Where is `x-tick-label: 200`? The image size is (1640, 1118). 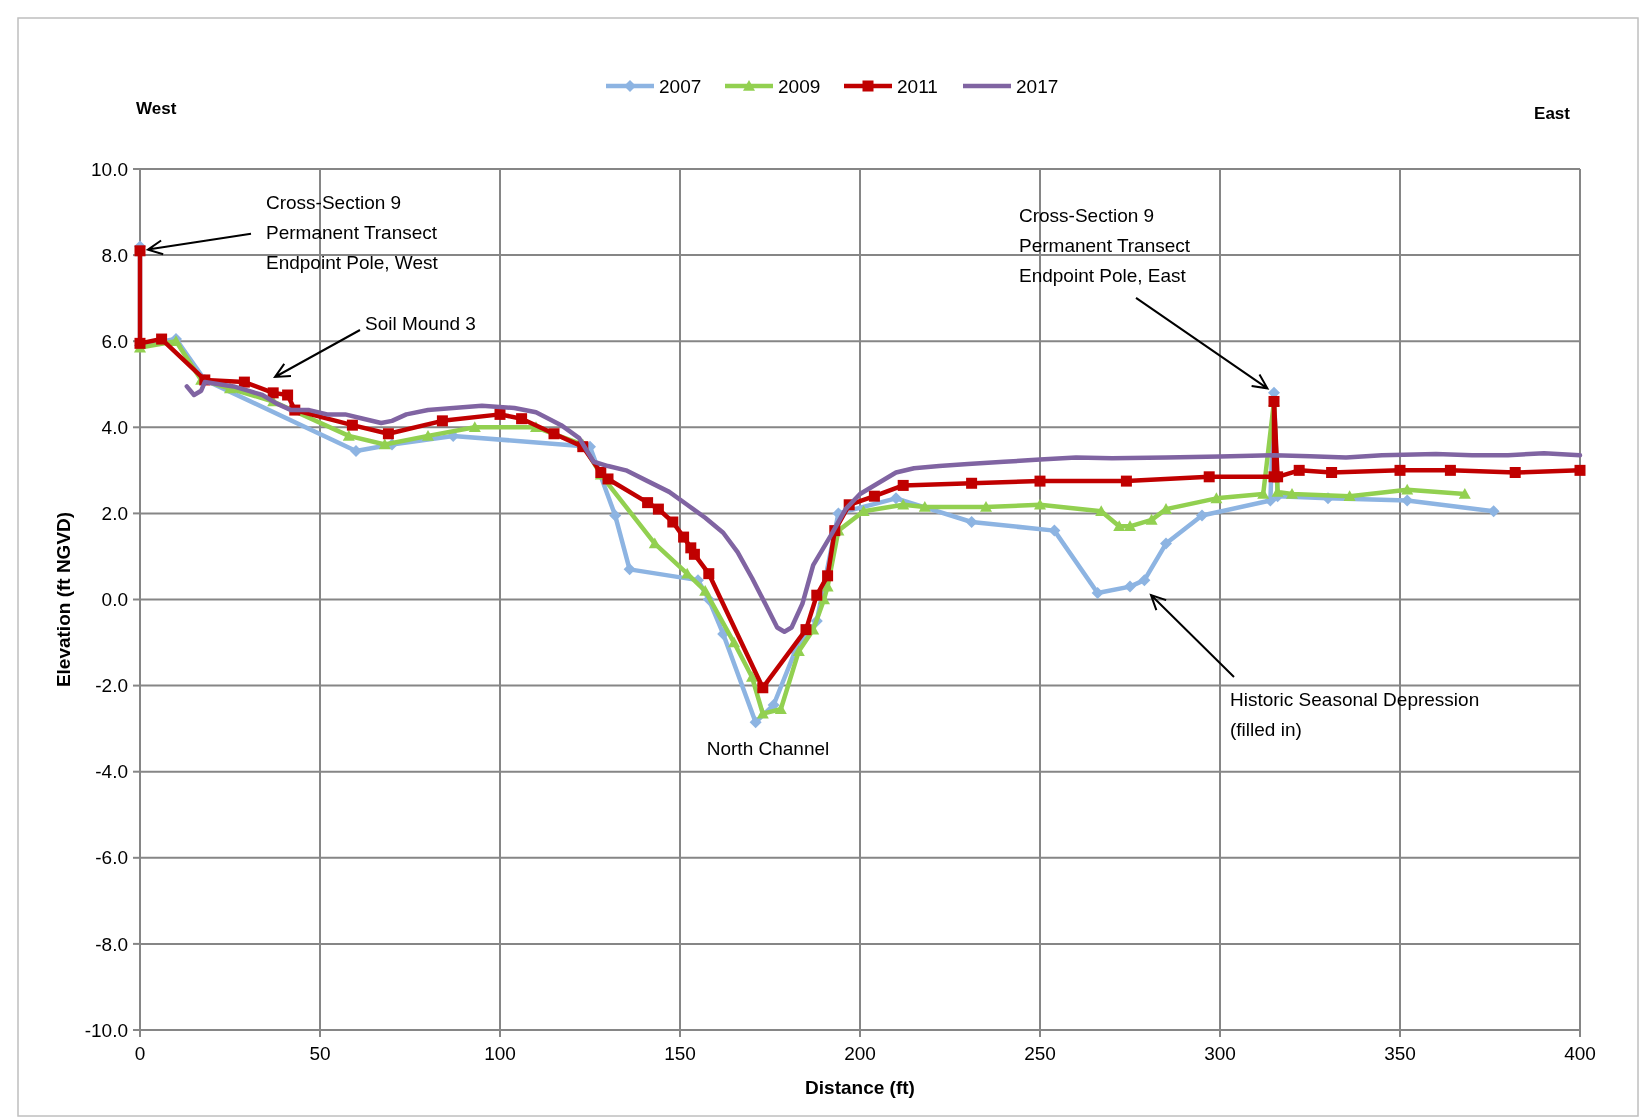
x-tick-label: 200 is located at coordinates (860, 1053).